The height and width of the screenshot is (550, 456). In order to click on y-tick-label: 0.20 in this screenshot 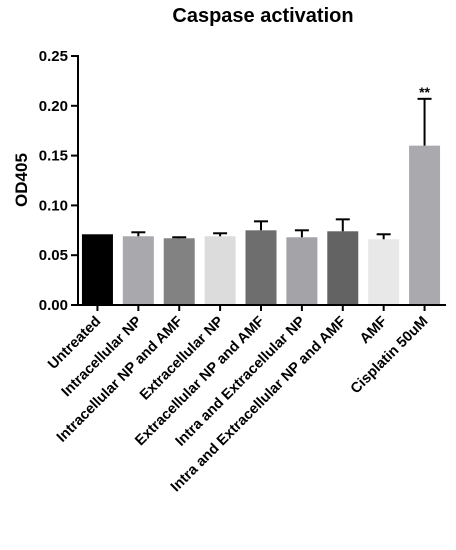, I will do `click(53, 106)`.